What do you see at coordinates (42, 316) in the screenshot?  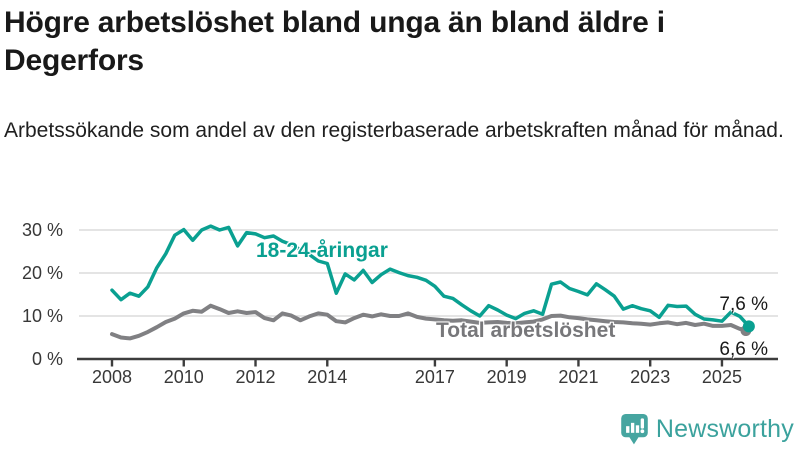 I see `y-axis-label-10: 10 %` at bounding box center [42, 316].